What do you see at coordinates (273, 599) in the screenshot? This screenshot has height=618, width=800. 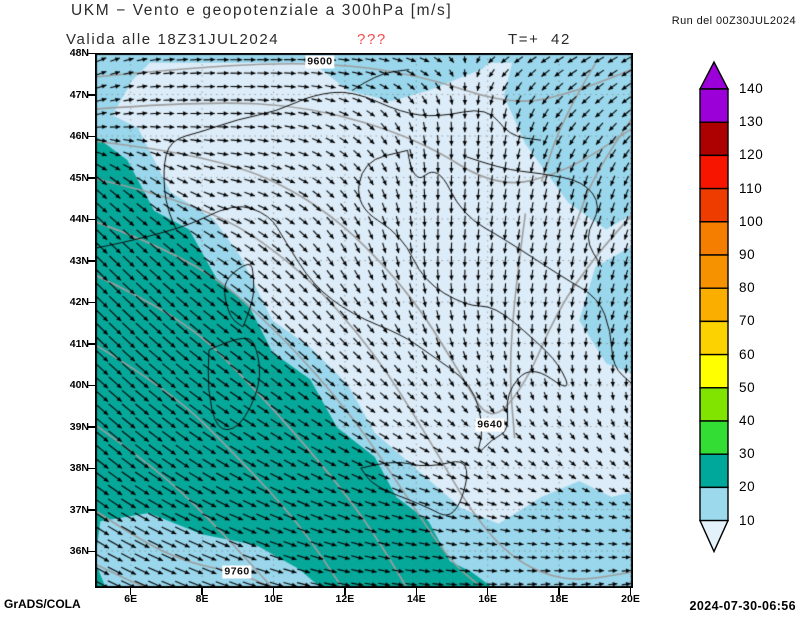 I see `lon-tick-label: 10E` at bounding box center [273, 599].